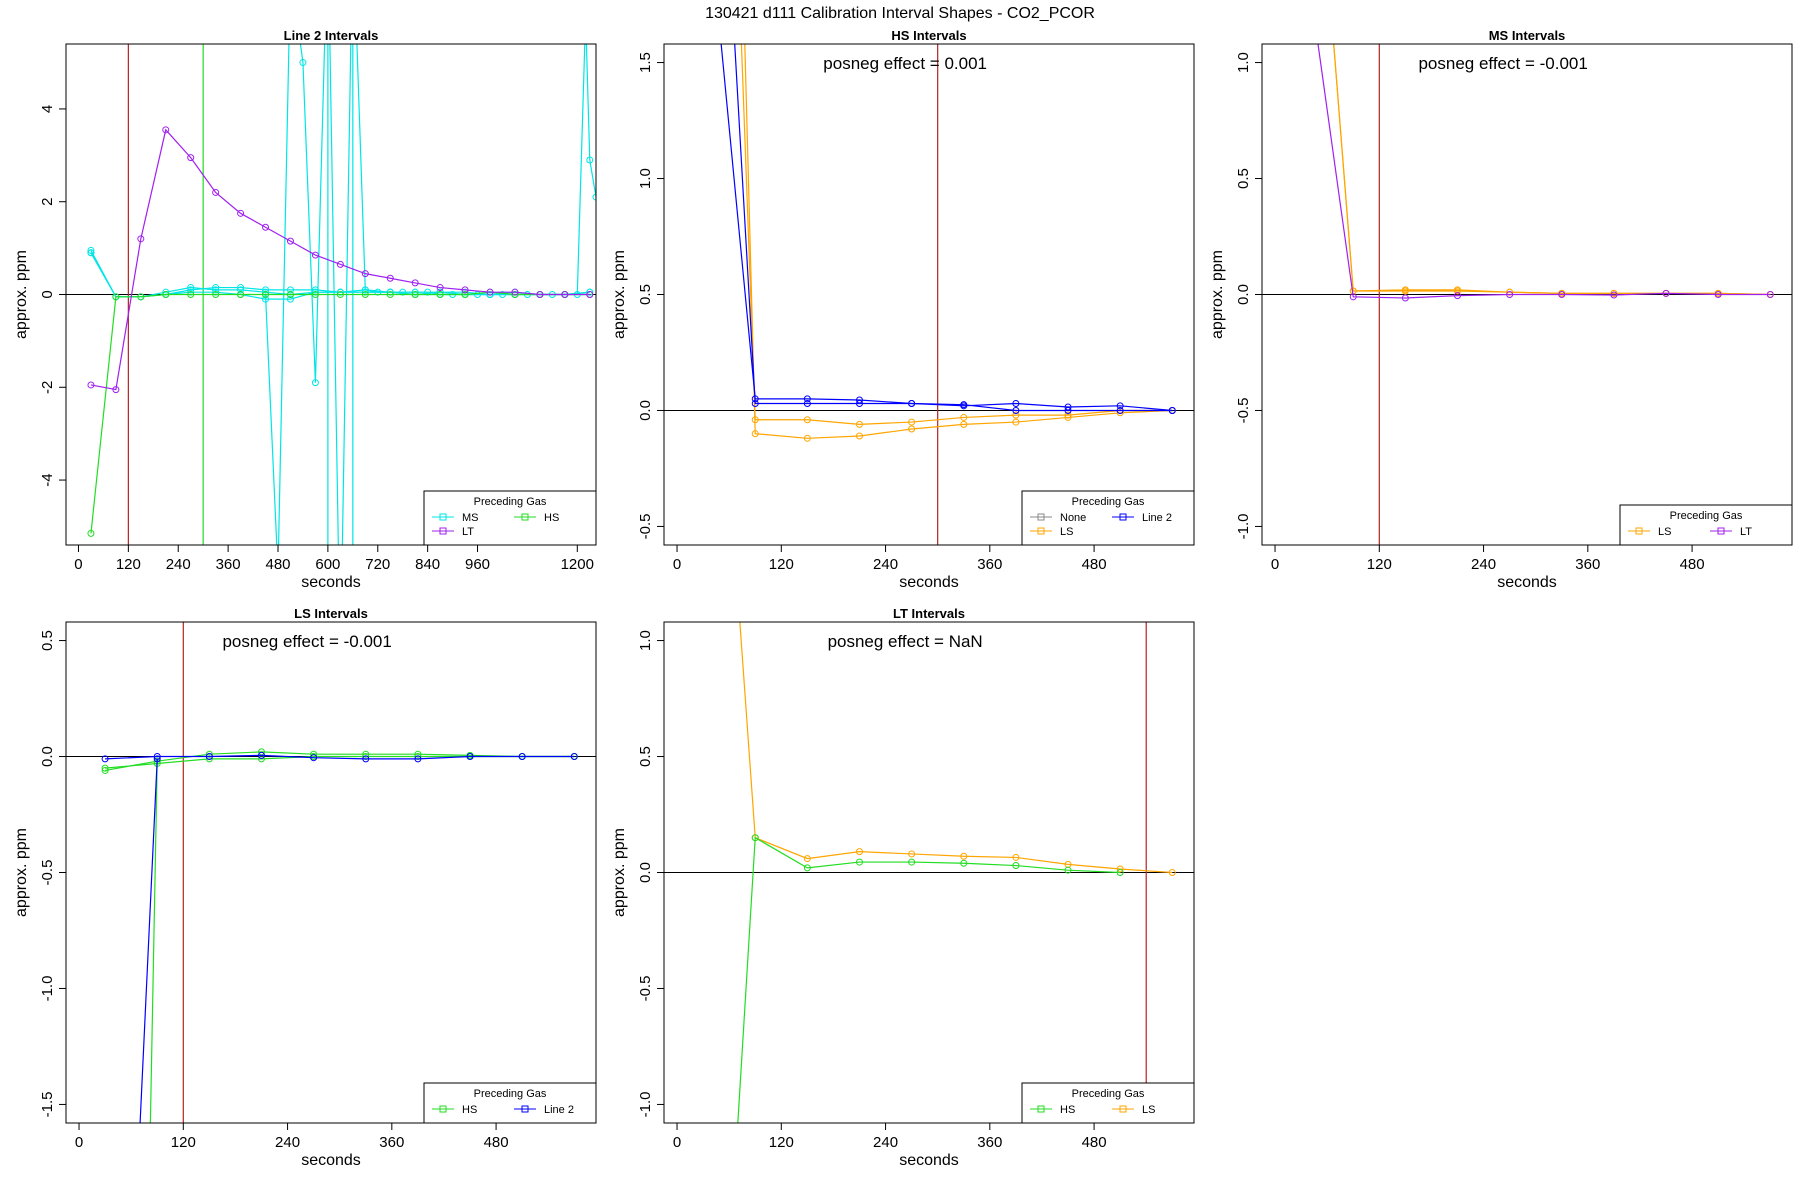  I want to click on y-tick-label: 1.5, so click(645, 62).